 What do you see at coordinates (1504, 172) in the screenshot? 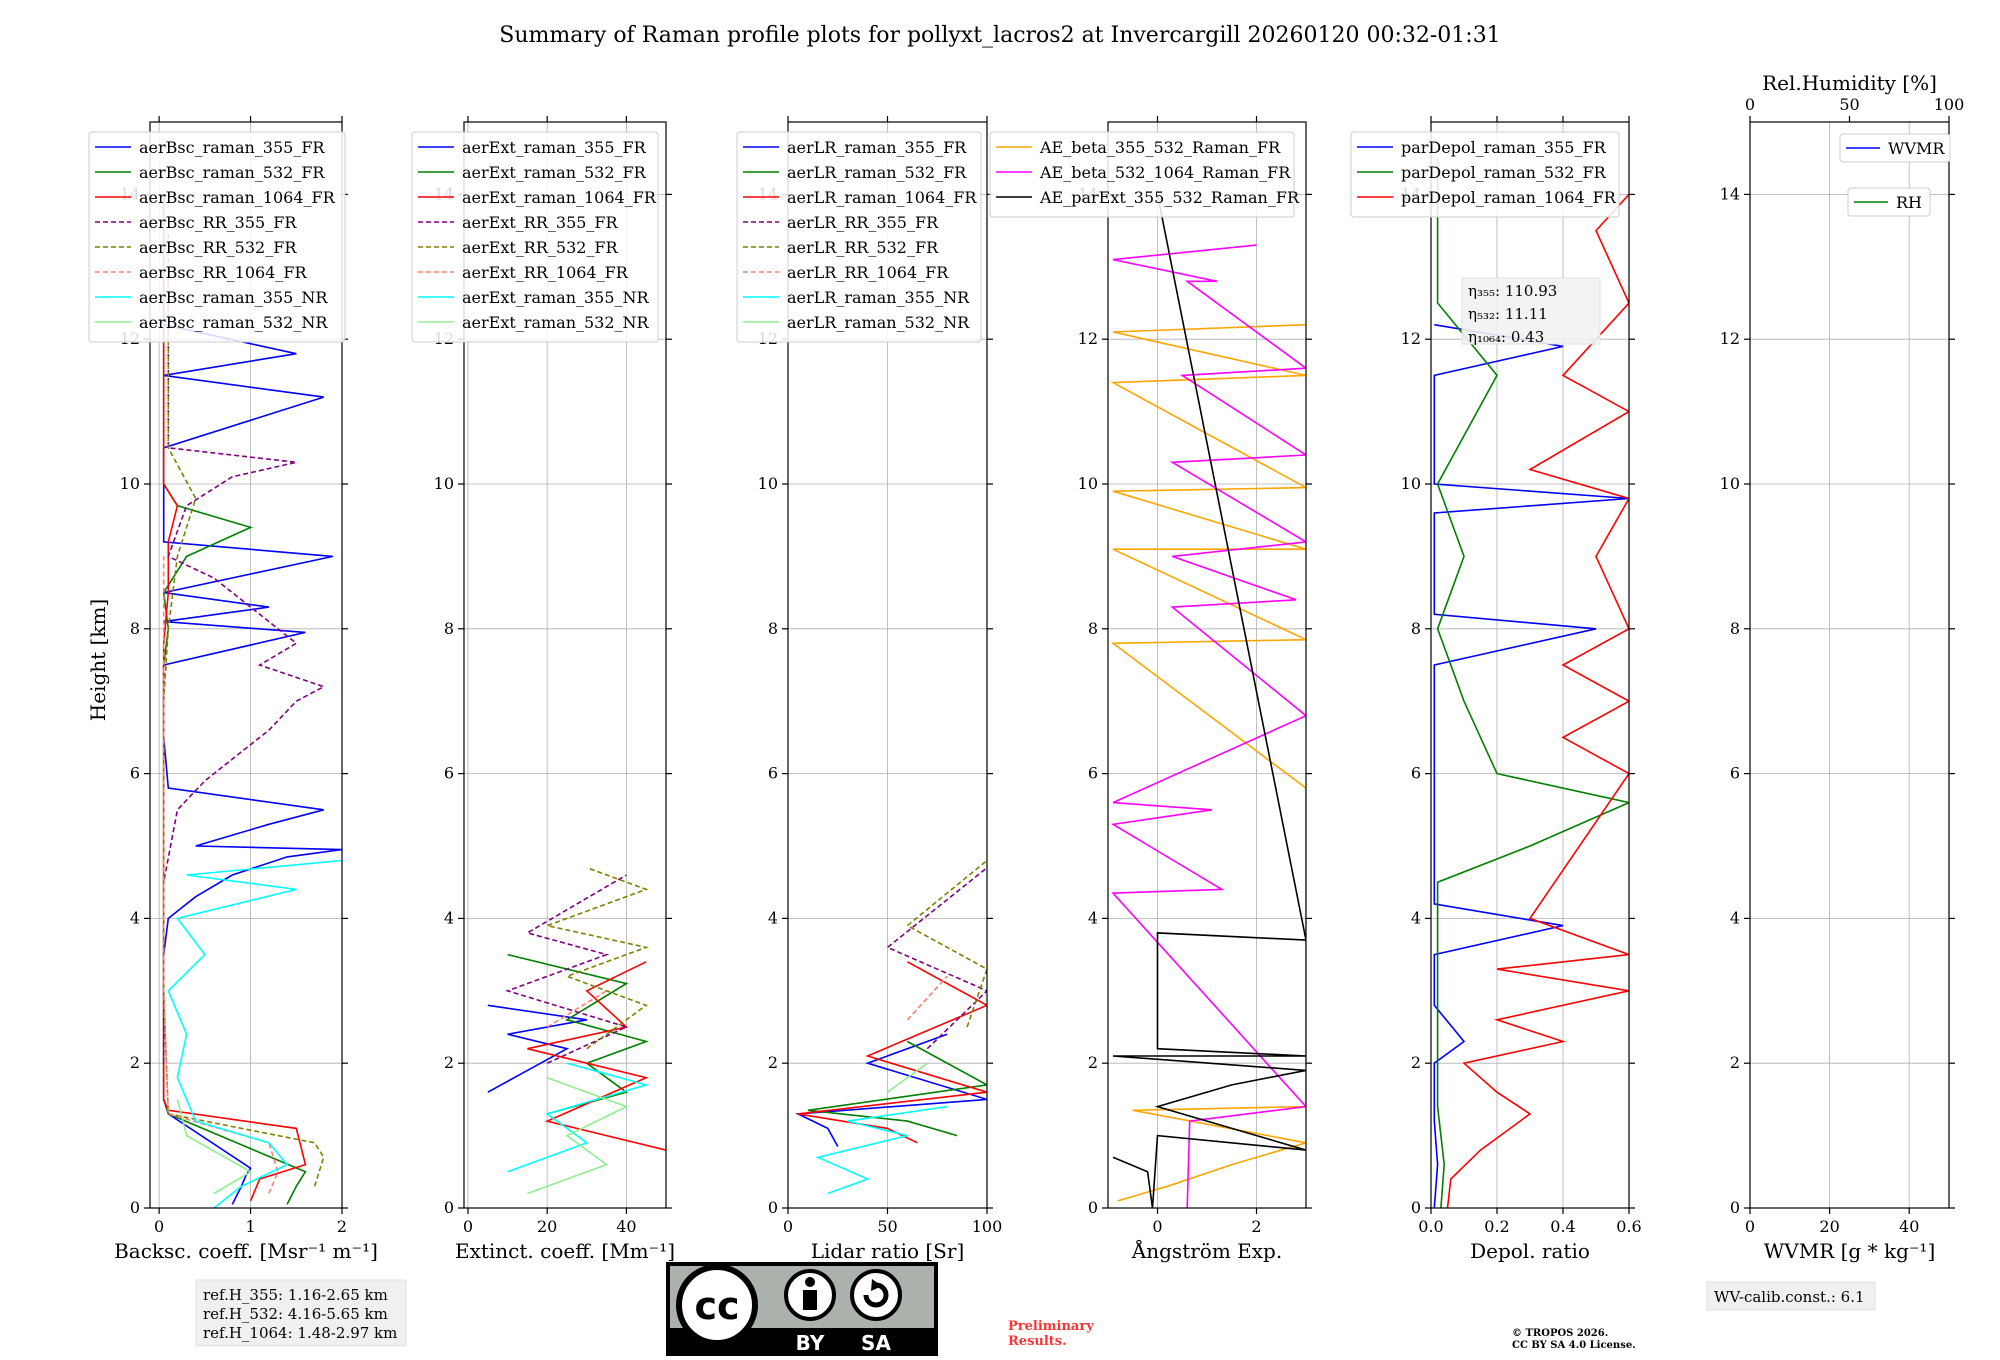
I see `legend-label: parDepol_raman_532_FR` at bounding box center [1504, 172].